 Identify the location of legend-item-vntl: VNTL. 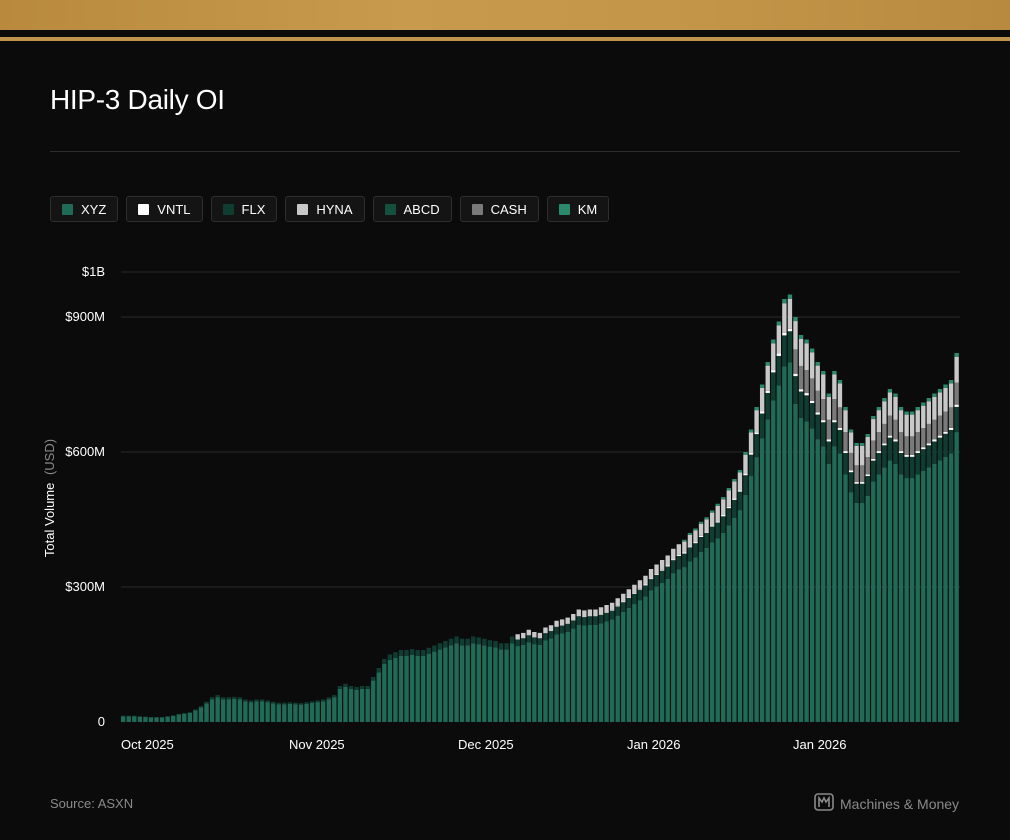
(164, 209).